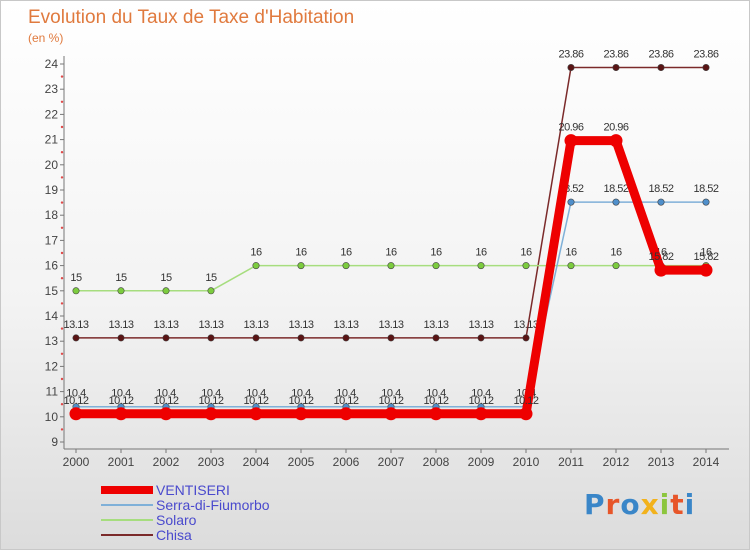 The width and height of the screenshot is (750, 550). Describe the element at coordinates (526, 462) in the screenshot. I see `x-tick-label: 2010` at that location.